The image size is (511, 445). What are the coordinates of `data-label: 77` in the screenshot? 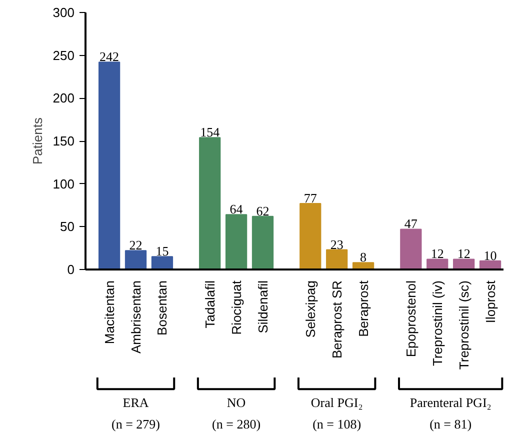 It's located at (311, 198).